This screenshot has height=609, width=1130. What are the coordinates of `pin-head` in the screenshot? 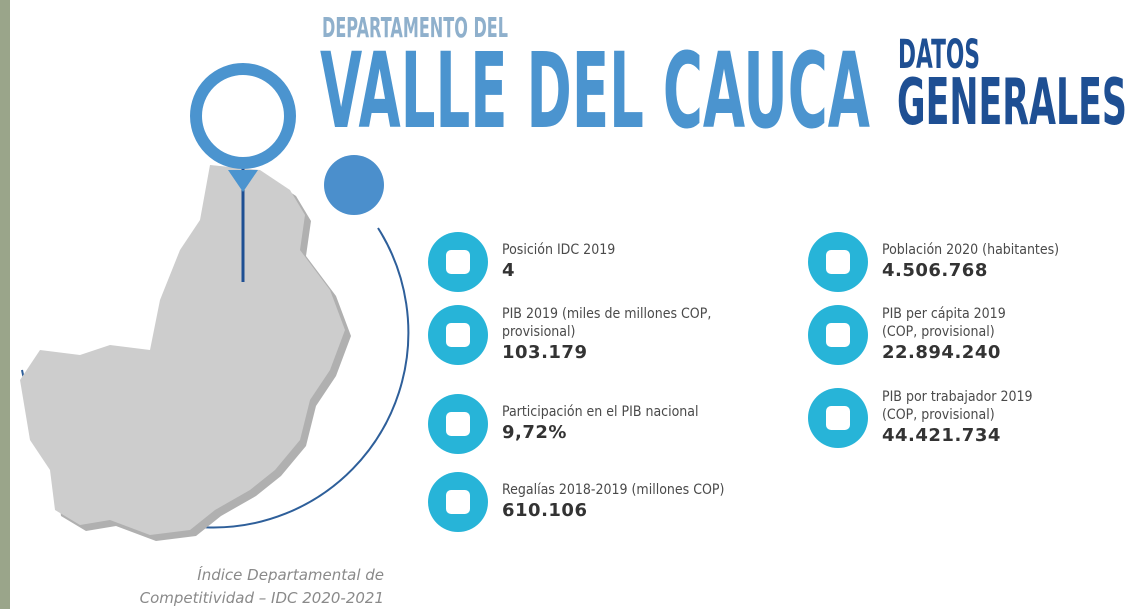 It's located at (243, 116).